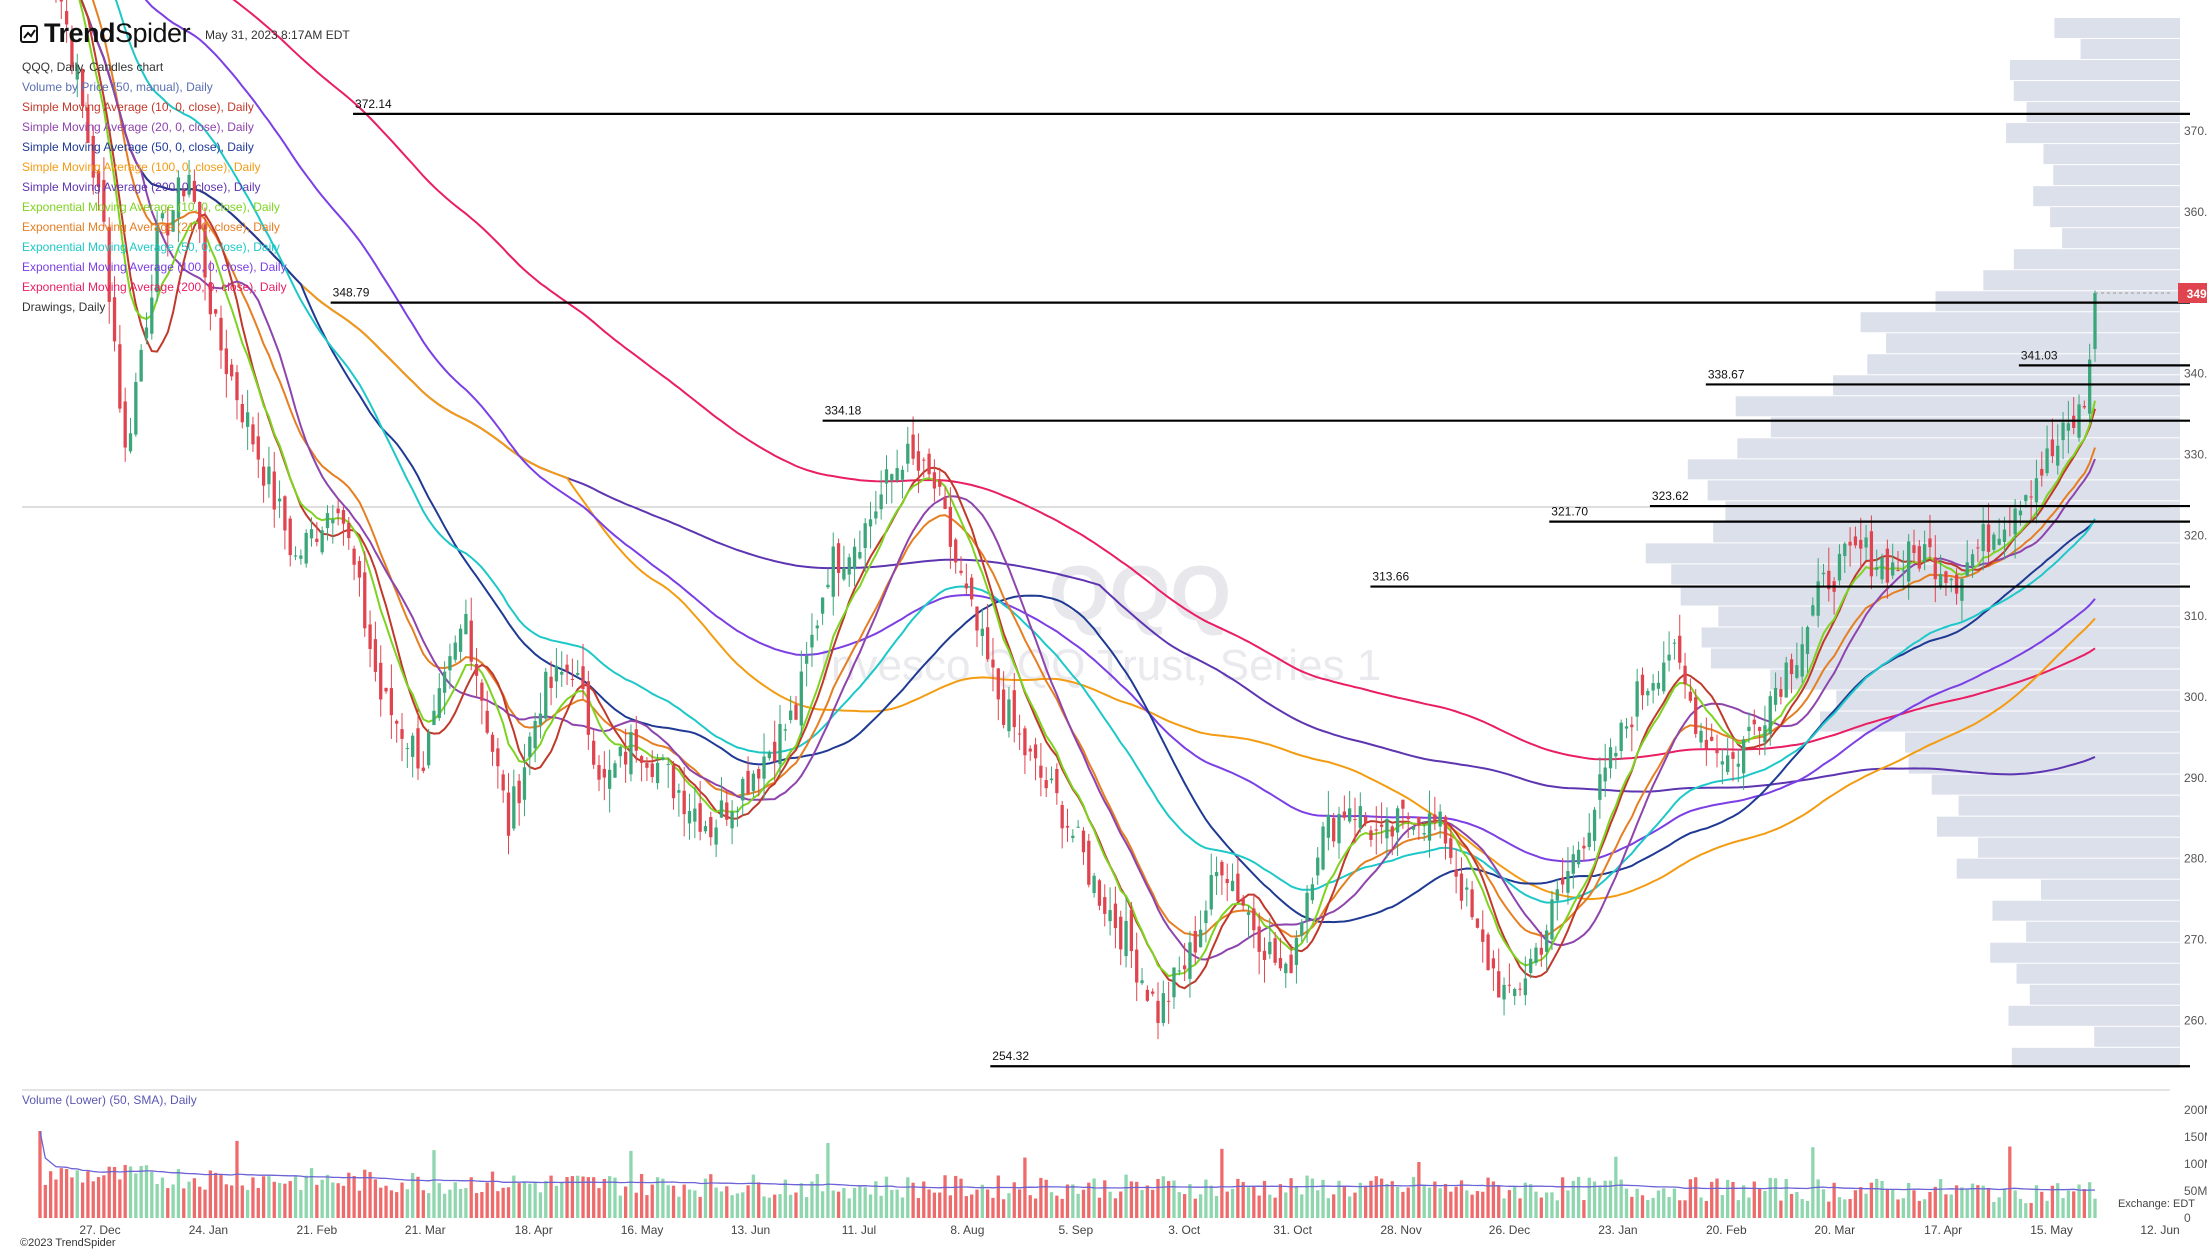 This screenshot has width=2207, height=1259. I want to click on date-tick-label: 11. Jul, so click(859, 1230).